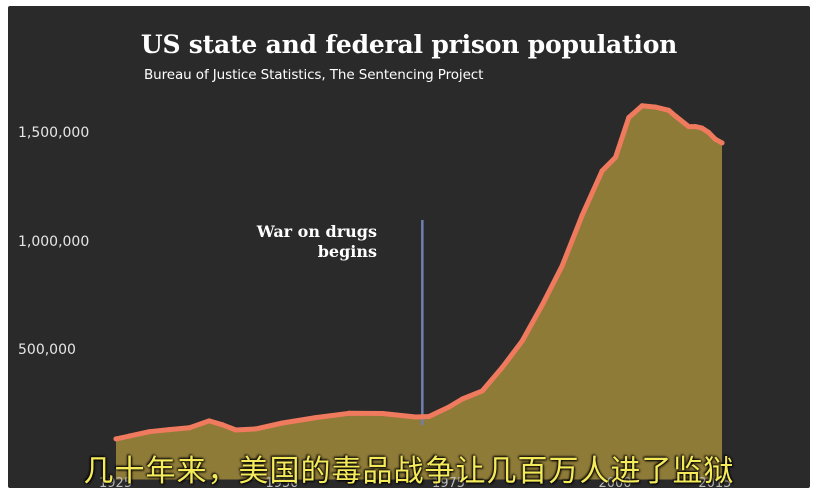 This screenshot has height=492, width=814. Describe the element at coordinates (615, 482) in the screenshot. I see `x-tick-label: 2000` at that location.